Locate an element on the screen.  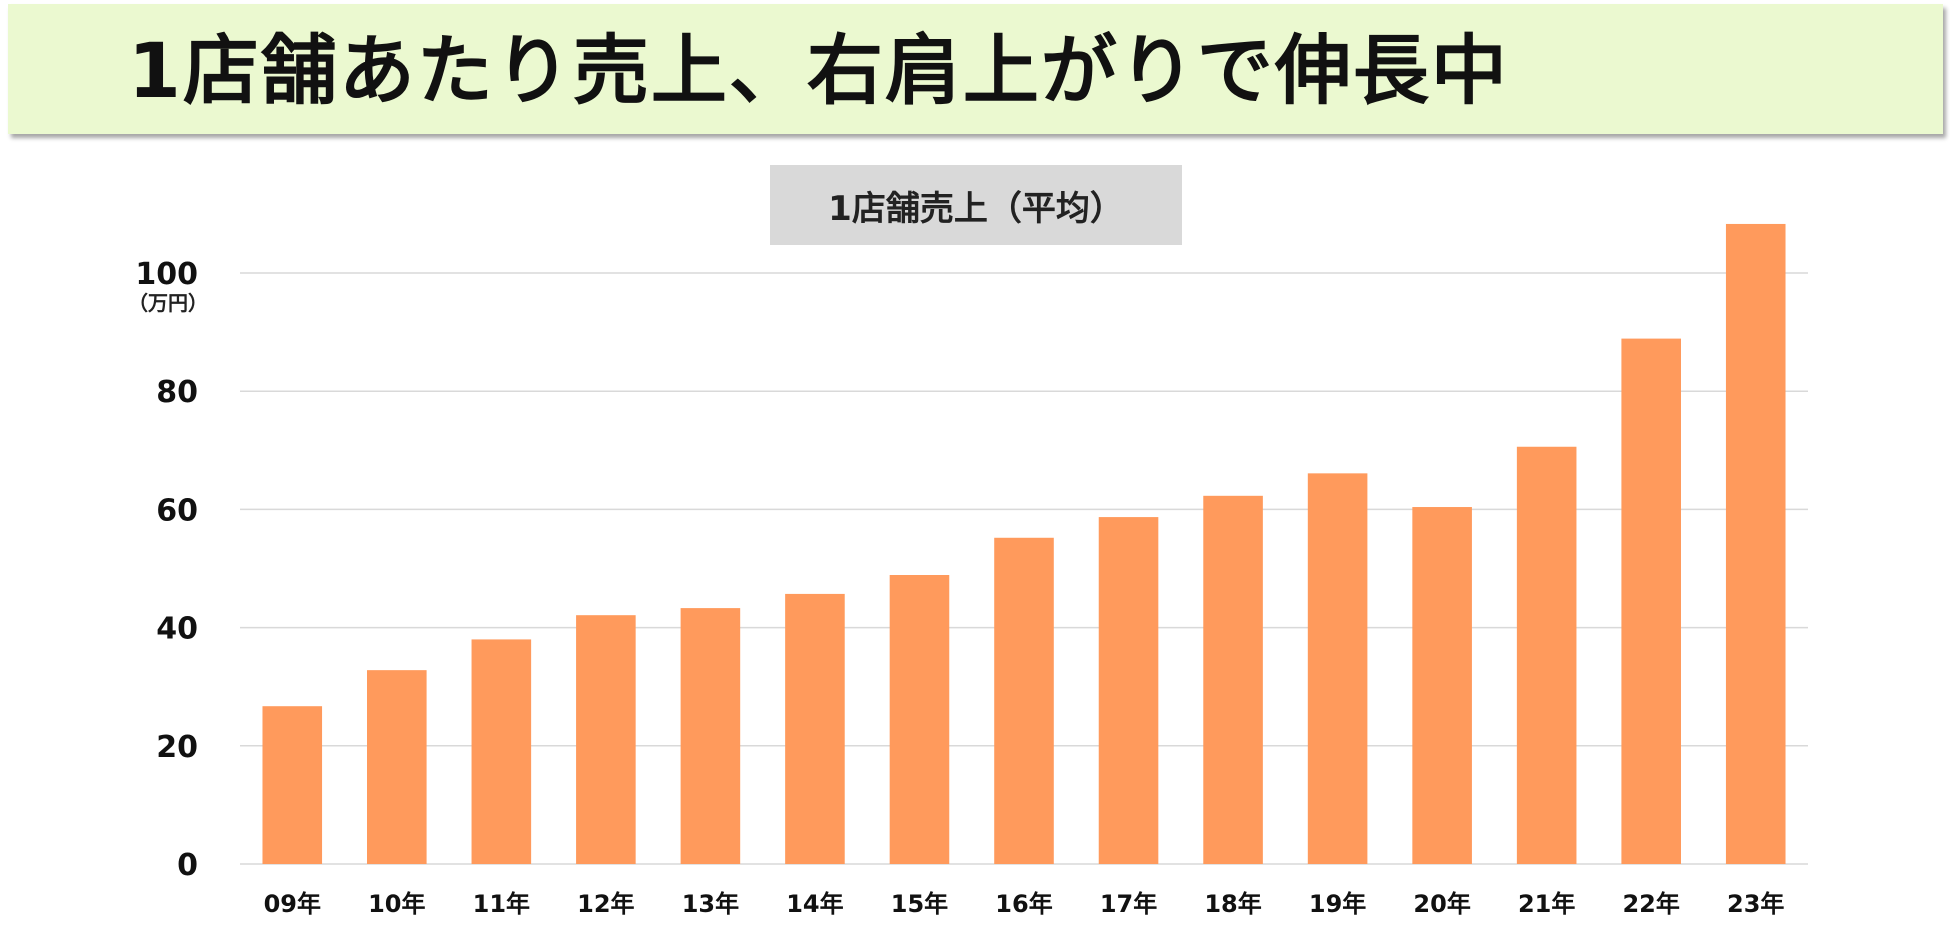
y-tick-labels: 0 20 40 60 80 100 is located at coordinates (166, 570).